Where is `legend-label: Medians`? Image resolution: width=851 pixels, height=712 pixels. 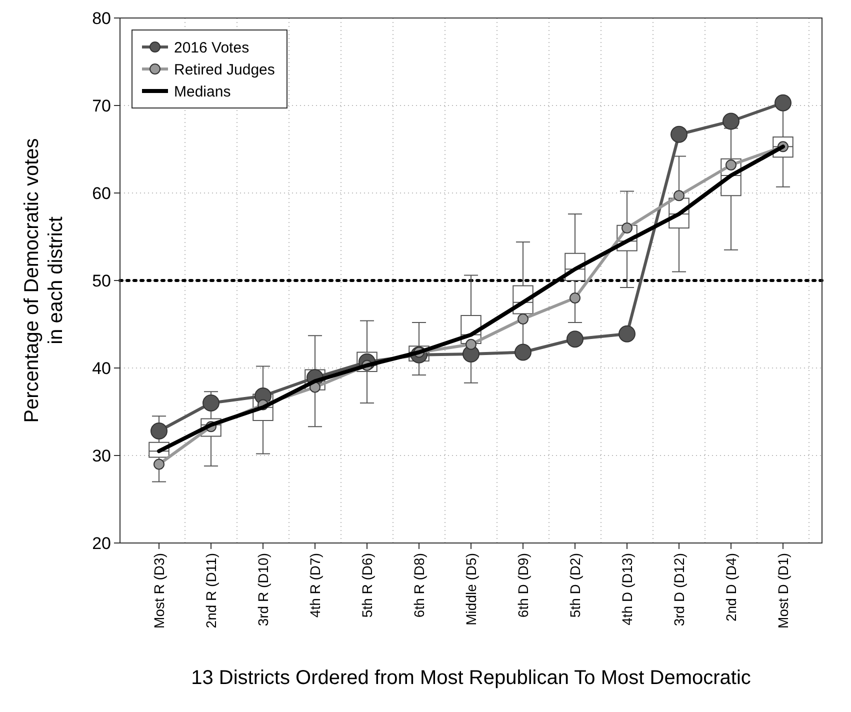 legend-label: Medians is located at coordinates (202, 91).